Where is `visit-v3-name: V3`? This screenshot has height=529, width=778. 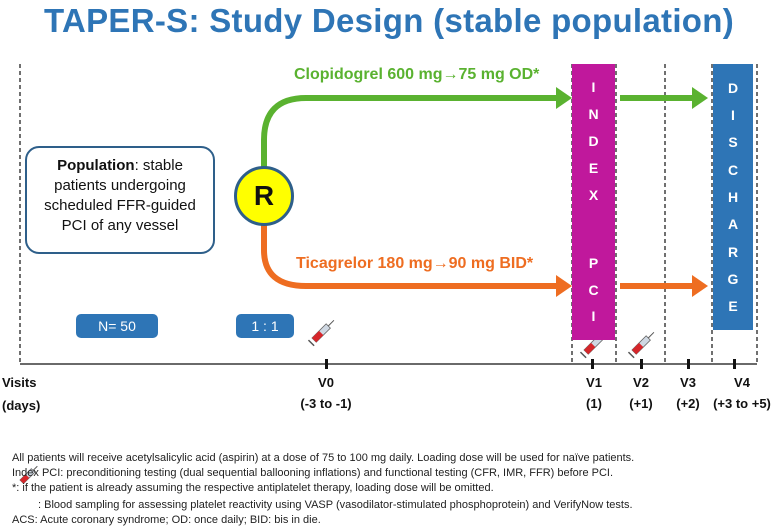
visit-v3-name: V3 is located at coordinates (688, 382).